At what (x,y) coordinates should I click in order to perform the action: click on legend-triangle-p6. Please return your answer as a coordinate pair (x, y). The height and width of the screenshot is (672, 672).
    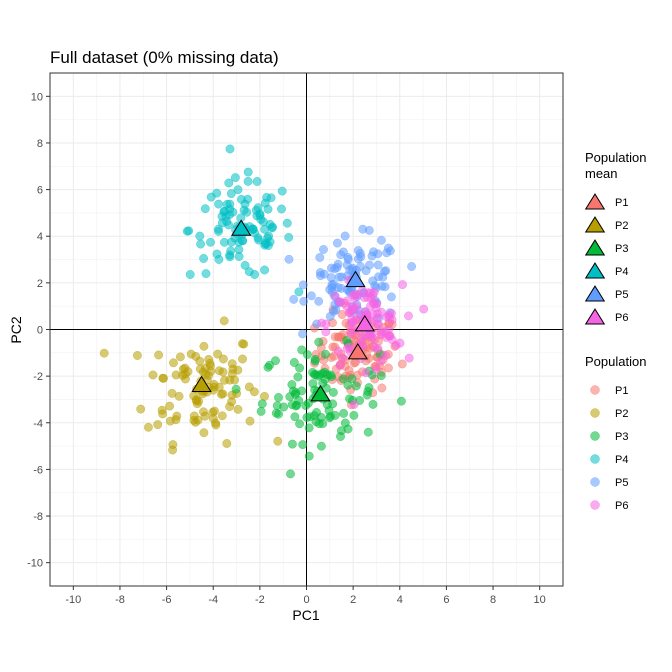
    Looking at the image, I should click on (595, 316).